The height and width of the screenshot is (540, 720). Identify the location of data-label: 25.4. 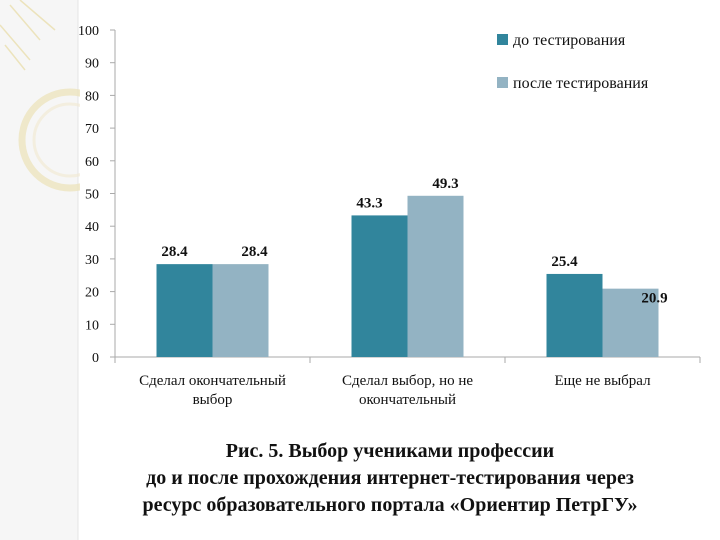
(564, 262).